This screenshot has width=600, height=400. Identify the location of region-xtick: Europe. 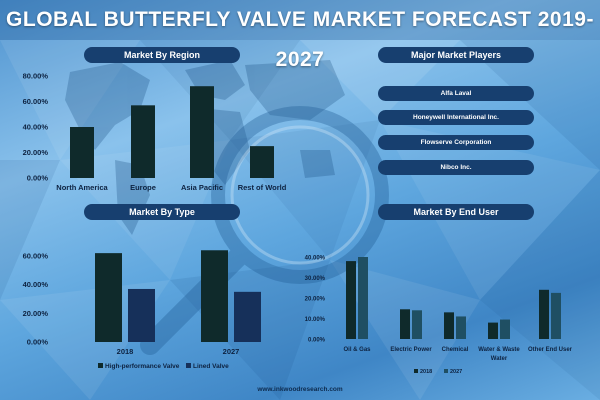
(143, 187).